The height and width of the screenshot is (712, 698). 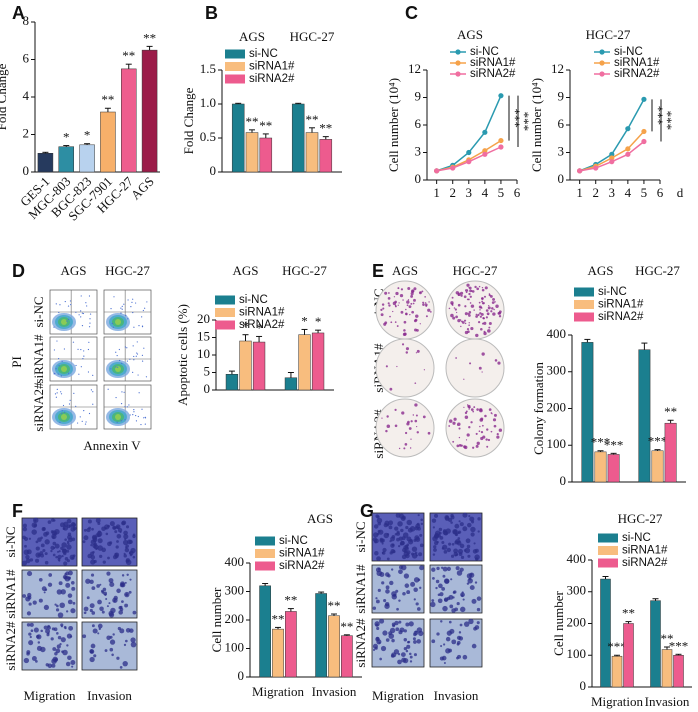 What do you see at coordinates (304, 320) in the screenshot?
I see `significance: *` at bounding box center [304, 320].